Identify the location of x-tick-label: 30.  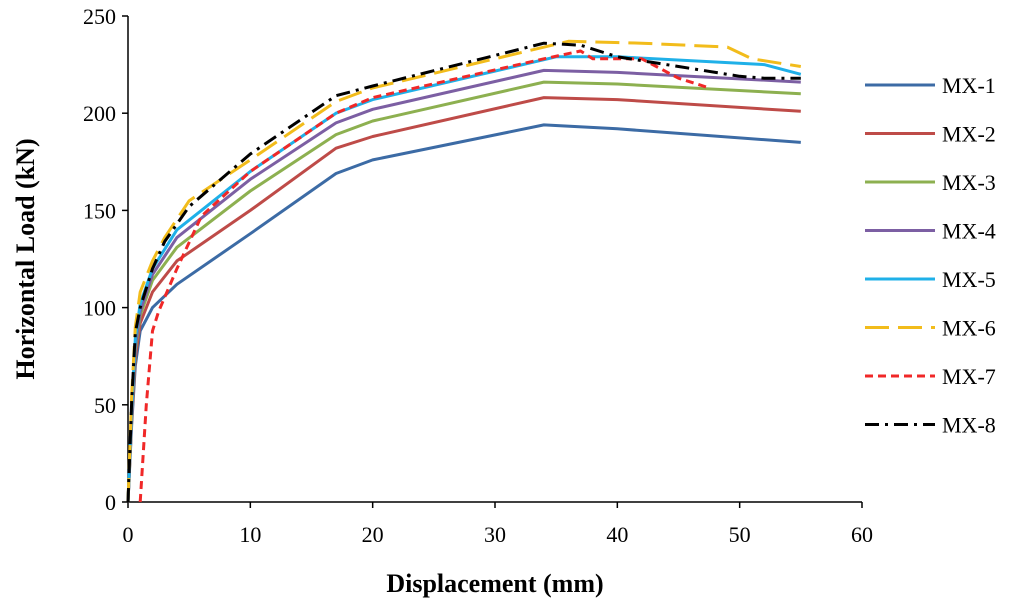
(495, 534).